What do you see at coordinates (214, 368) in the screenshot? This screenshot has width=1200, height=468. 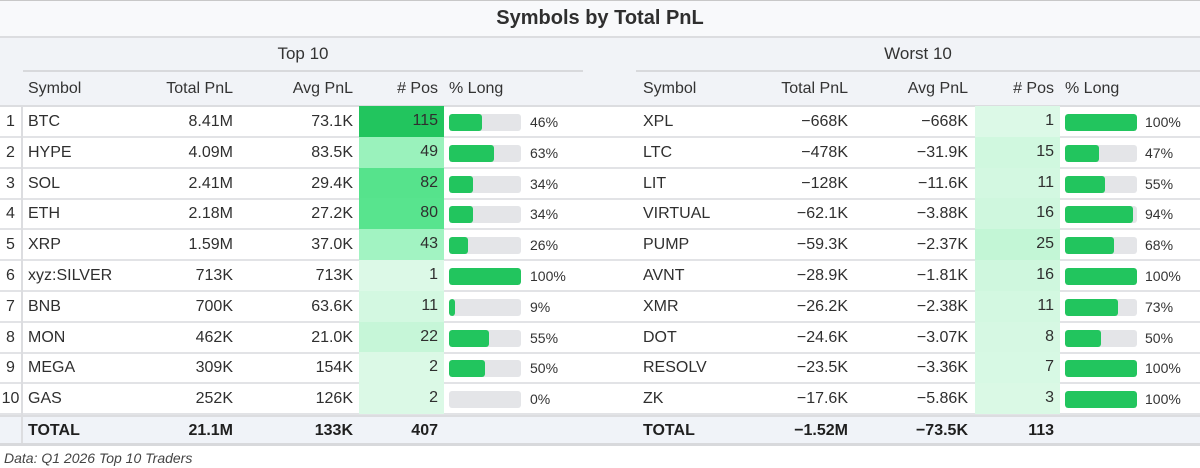 I see `top-total-pnl: 309K` at bounding box center [214, 368].